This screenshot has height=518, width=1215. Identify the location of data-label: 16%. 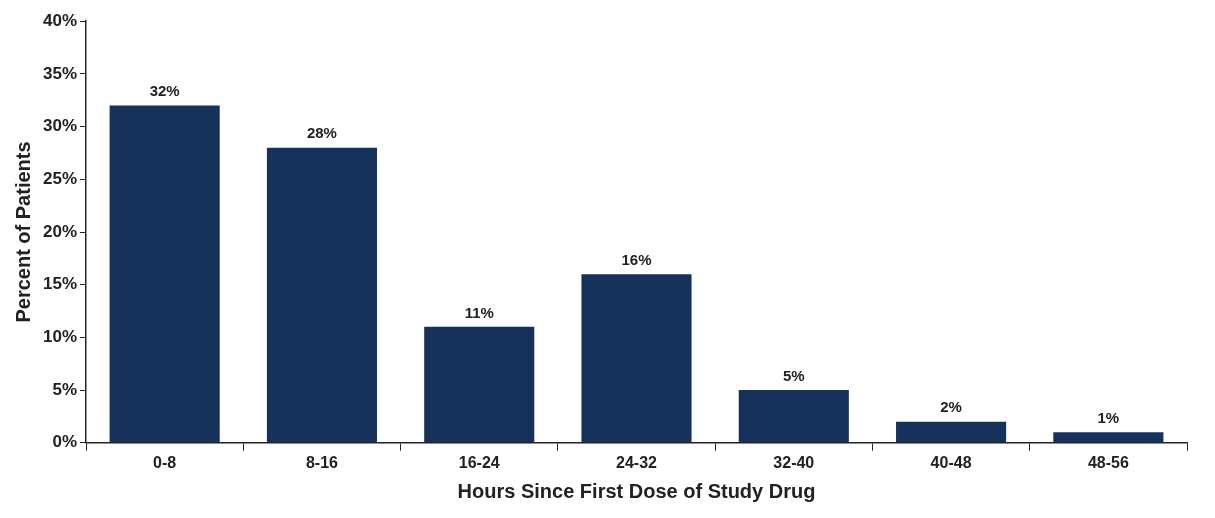
(636, 259).